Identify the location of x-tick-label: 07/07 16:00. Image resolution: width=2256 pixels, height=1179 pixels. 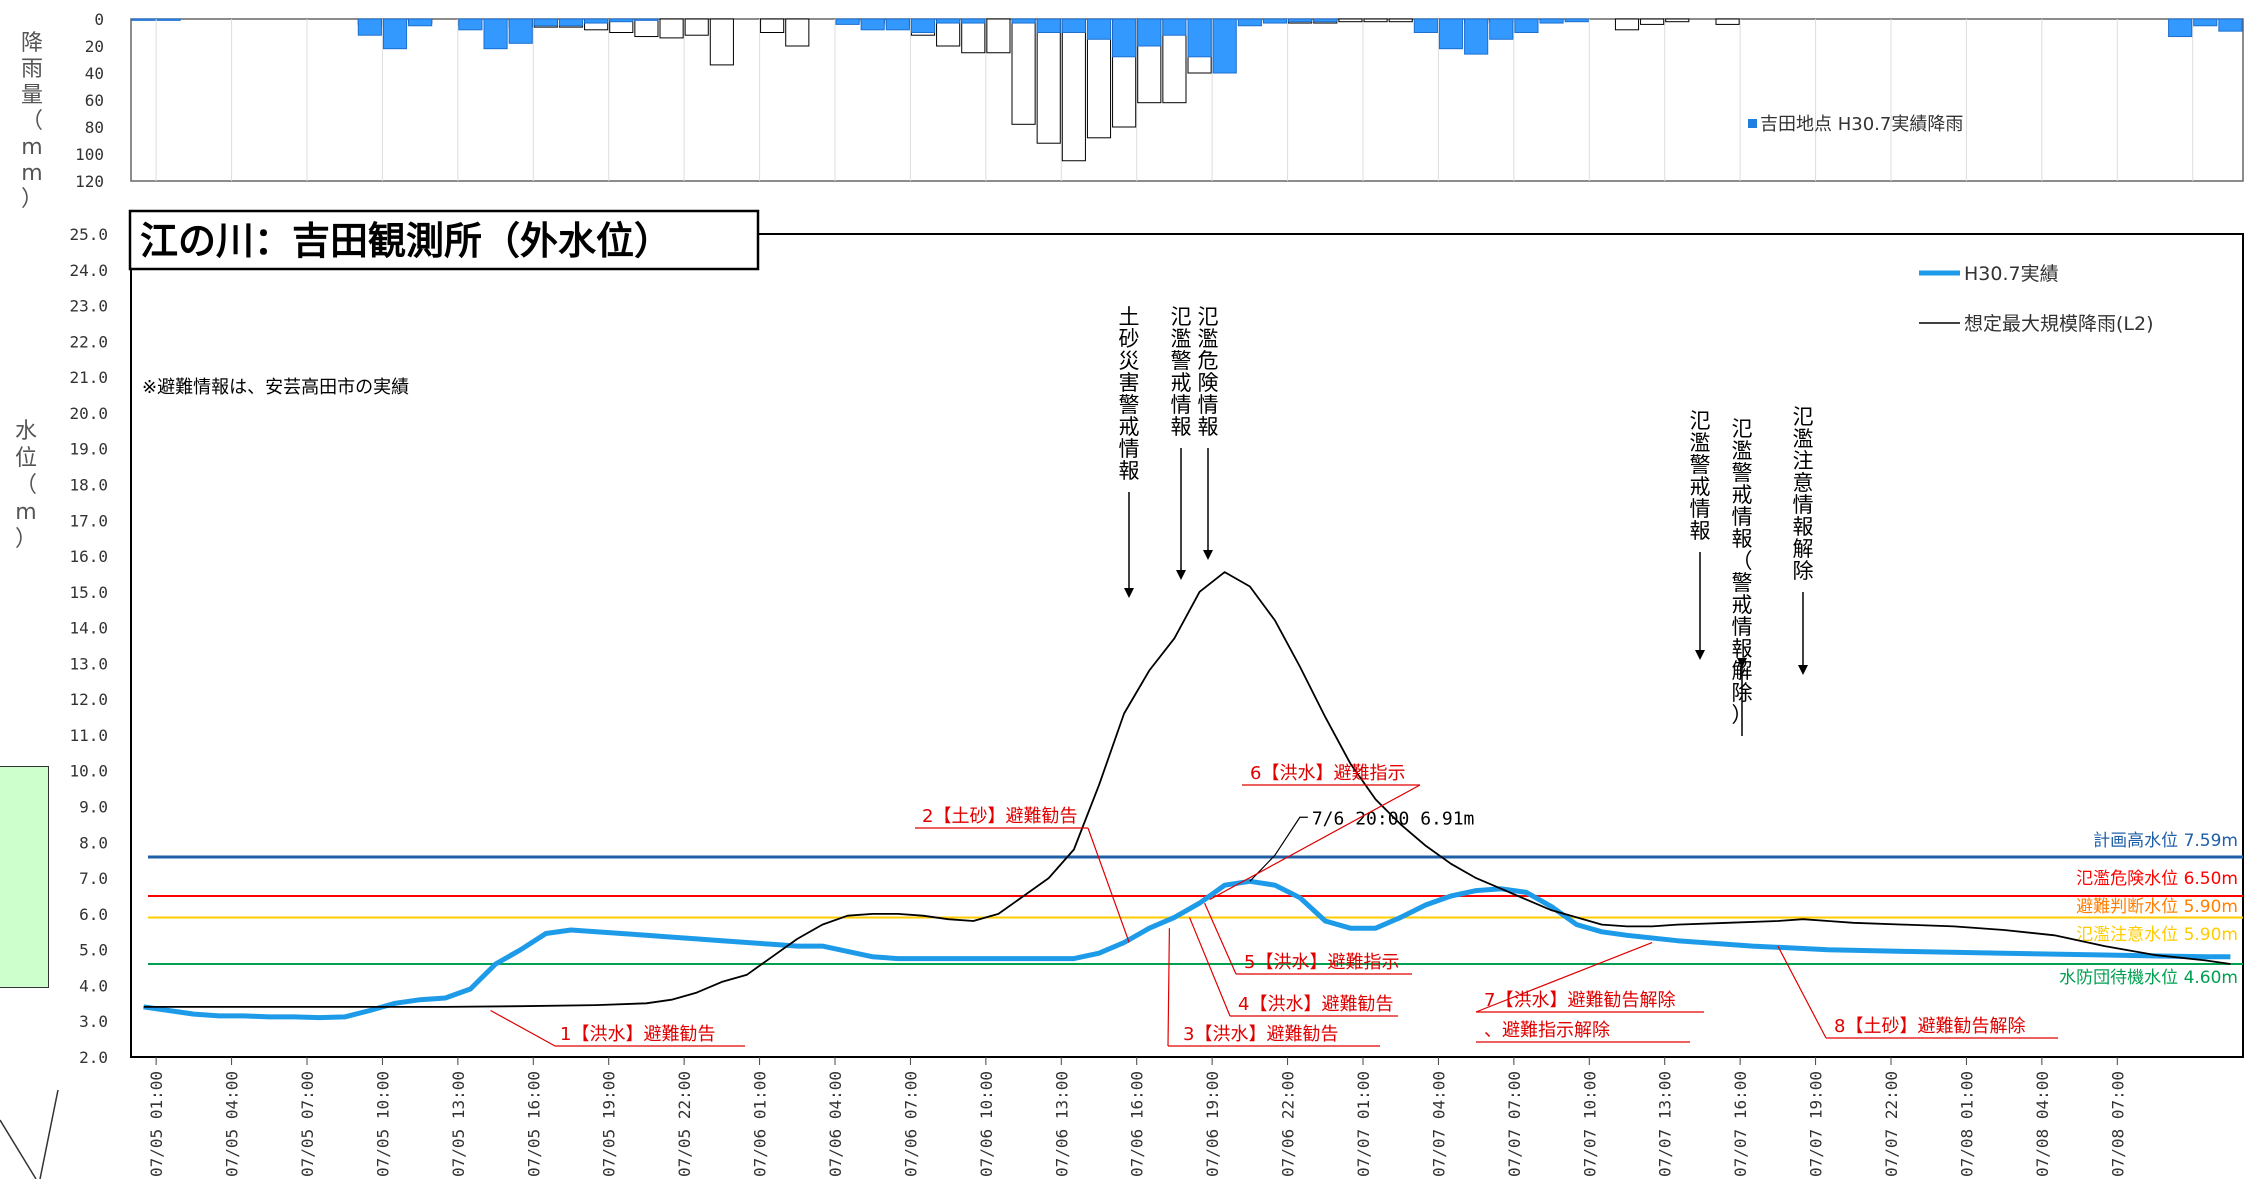
(1740, 1124).